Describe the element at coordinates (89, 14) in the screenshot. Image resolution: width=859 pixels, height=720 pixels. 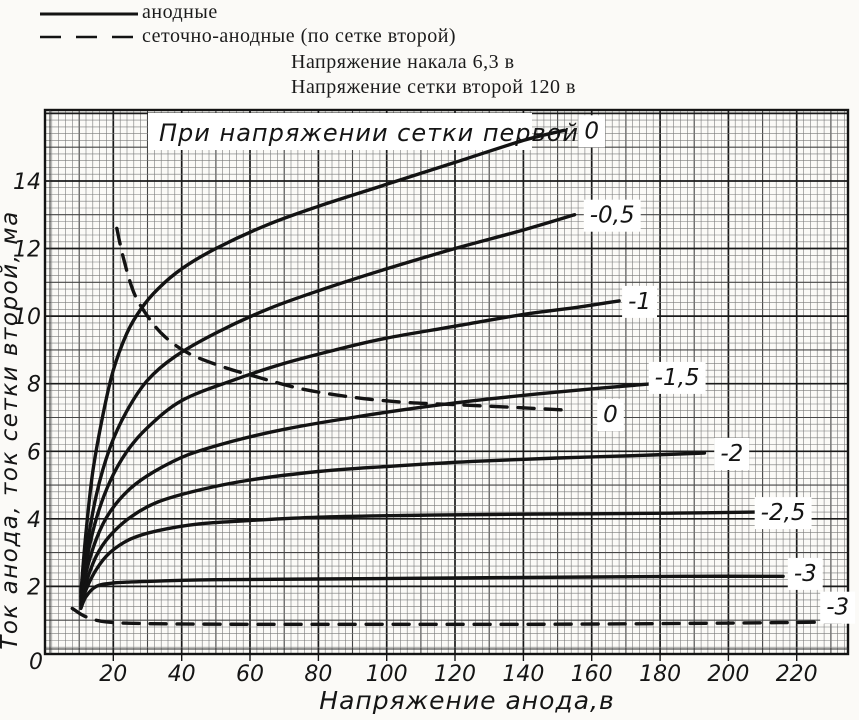
I see `solid-line-swatch` at that location.